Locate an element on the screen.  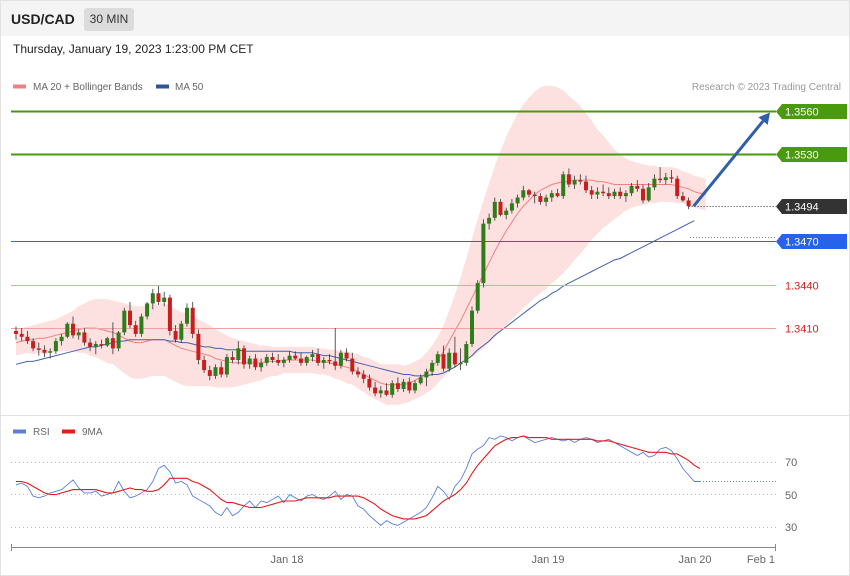
ma50-legend-swatch is located at coordinates (162, 86).